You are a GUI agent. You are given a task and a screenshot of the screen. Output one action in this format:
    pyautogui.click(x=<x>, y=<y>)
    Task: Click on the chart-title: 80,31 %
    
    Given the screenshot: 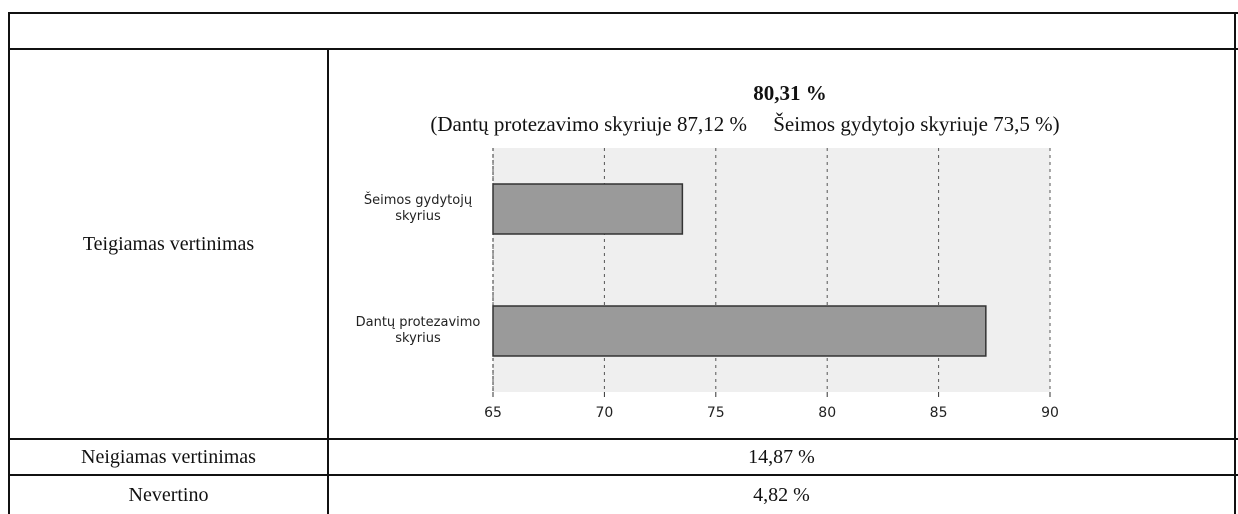 What is the action you would take?
    pyautogui.click(x=790, y=93)
    